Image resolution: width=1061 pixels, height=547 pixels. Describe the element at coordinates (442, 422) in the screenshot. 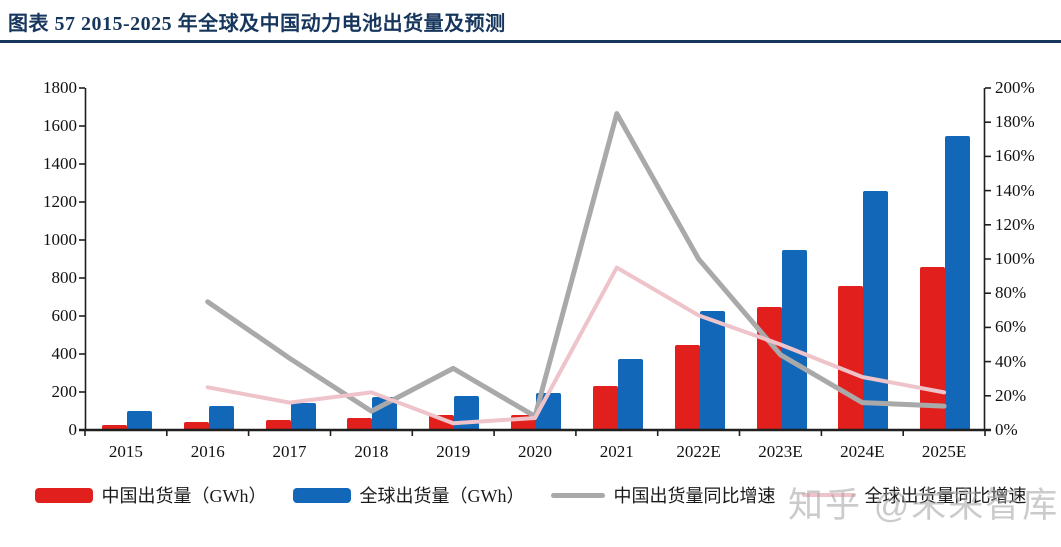

I see `bar-china-2019` at that location.